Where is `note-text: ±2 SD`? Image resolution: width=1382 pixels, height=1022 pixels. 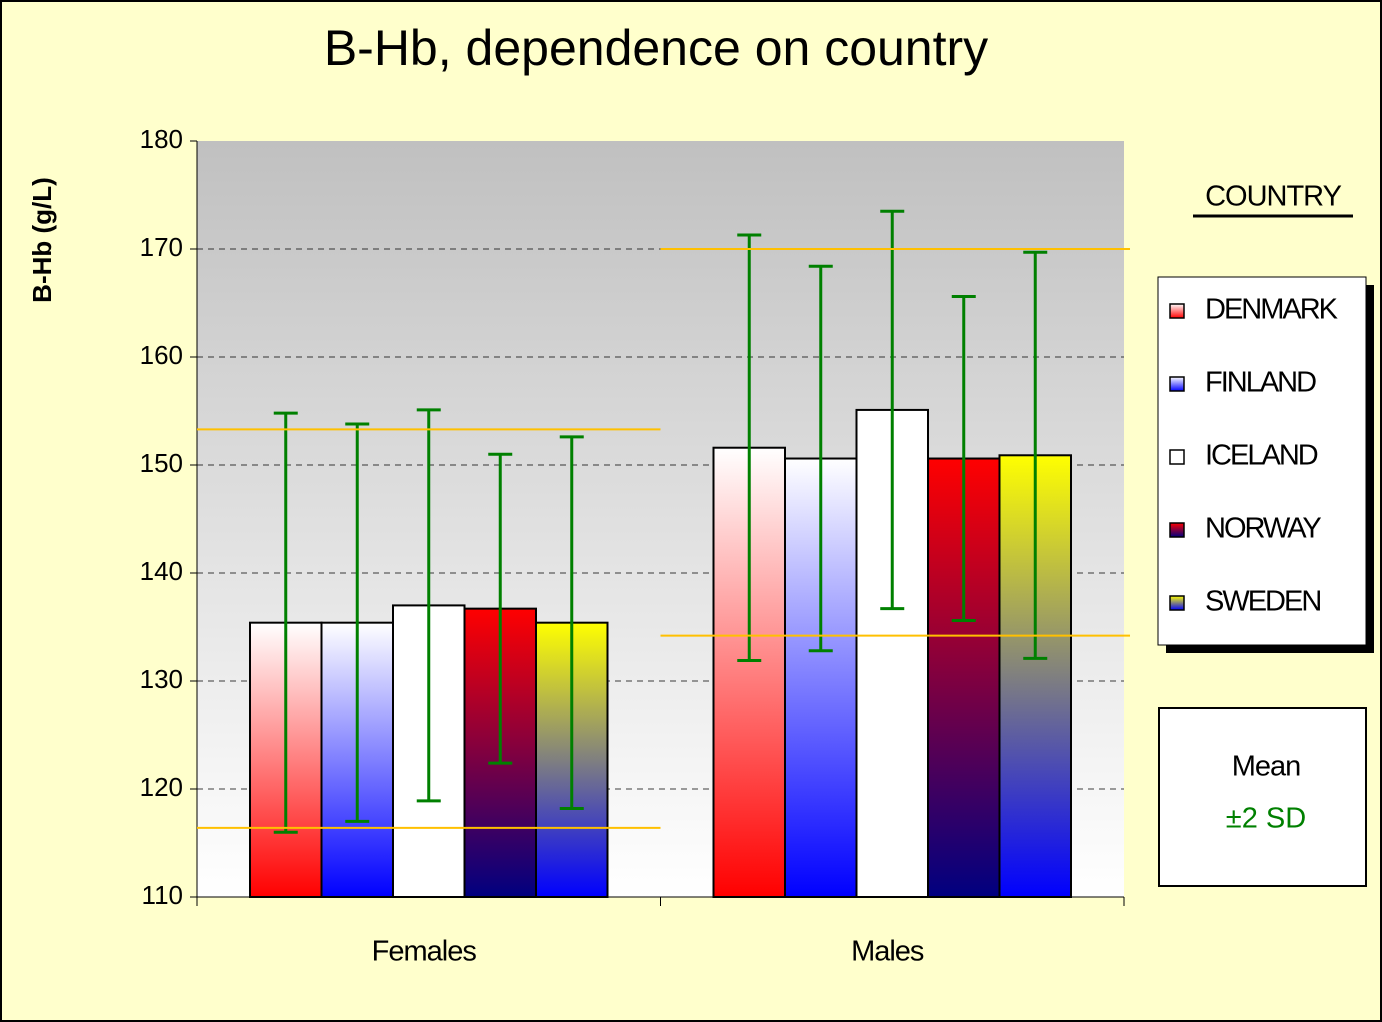
note-text: ±2 SD is located at coordinates (1266, 819).